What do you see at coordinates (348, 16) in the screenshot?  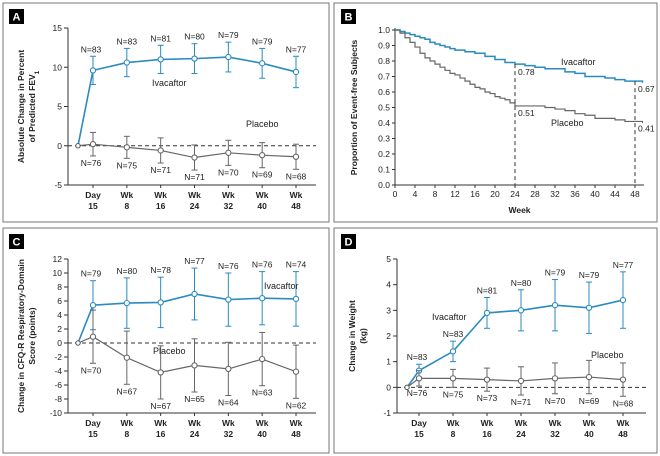 I see `panel-b-badge` at bounding box center [348, 16].